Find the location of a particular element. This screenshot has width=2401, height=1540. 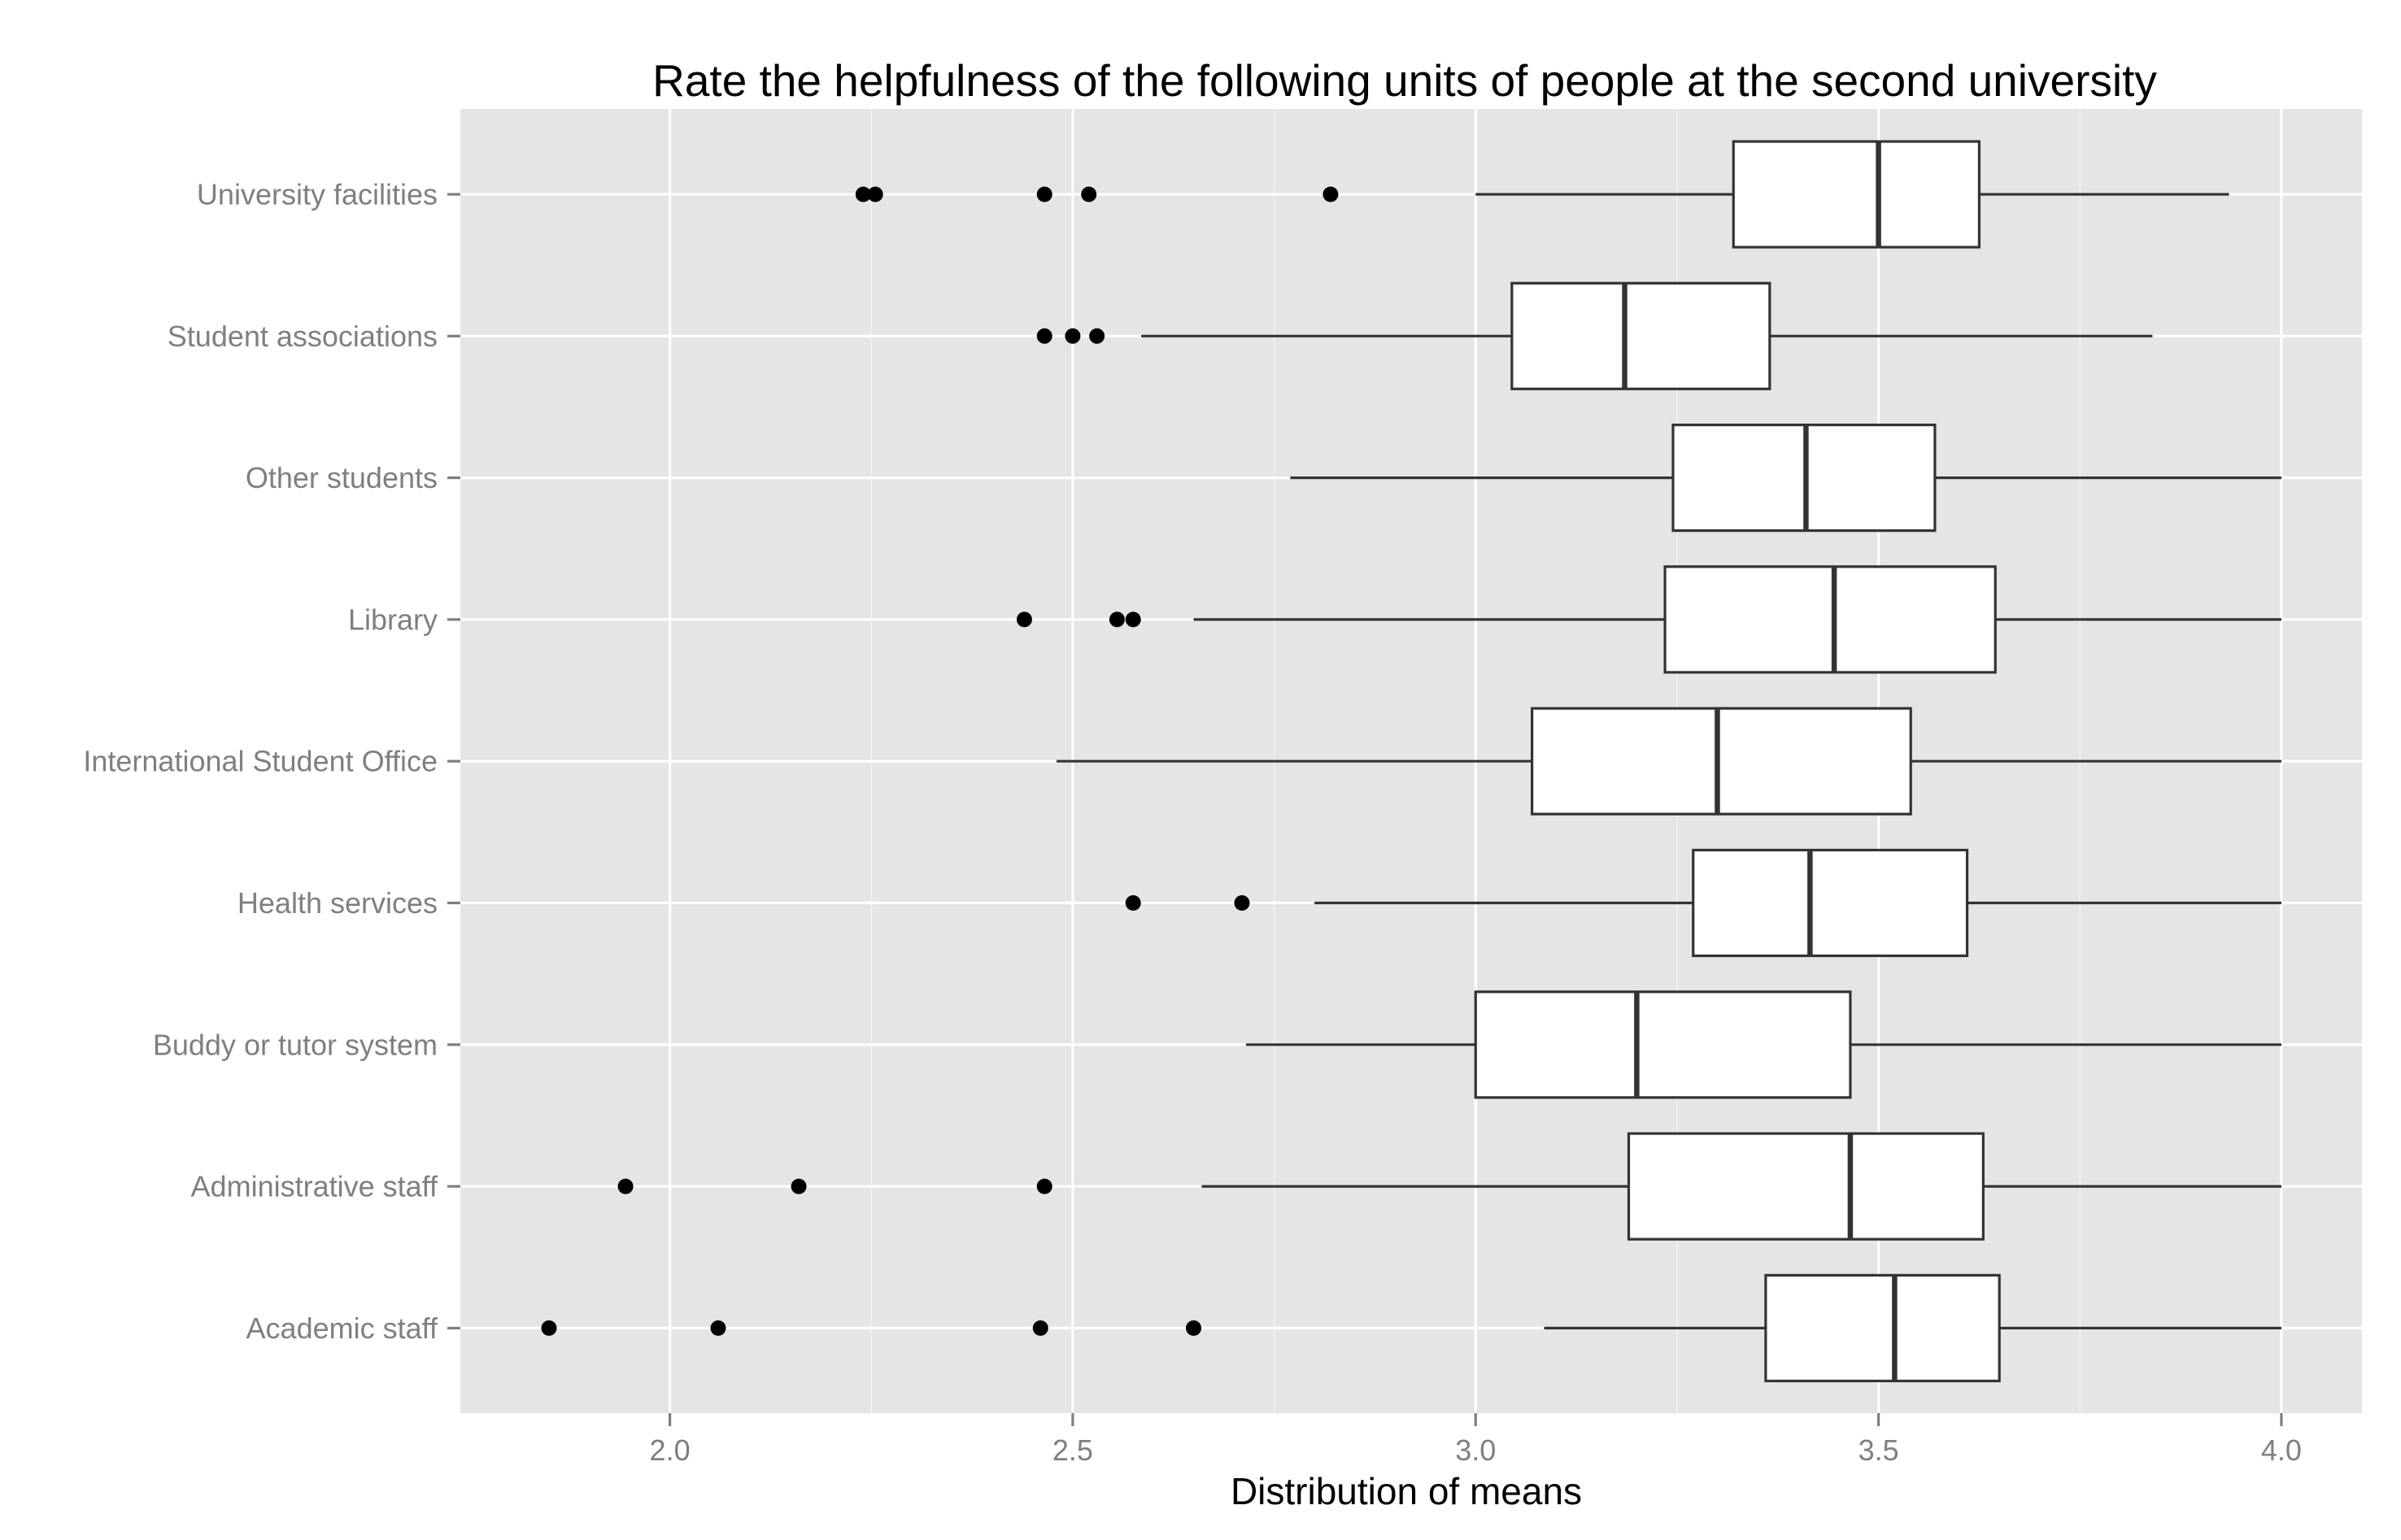

y-tick-label: Library is located at coordinates (393, 619).